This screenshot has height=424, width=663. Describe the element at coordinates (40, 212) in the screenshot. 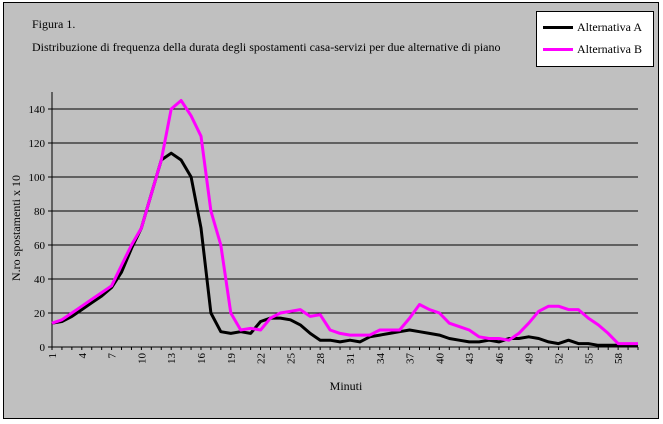

I see `y-tick-label: 80` at that location.